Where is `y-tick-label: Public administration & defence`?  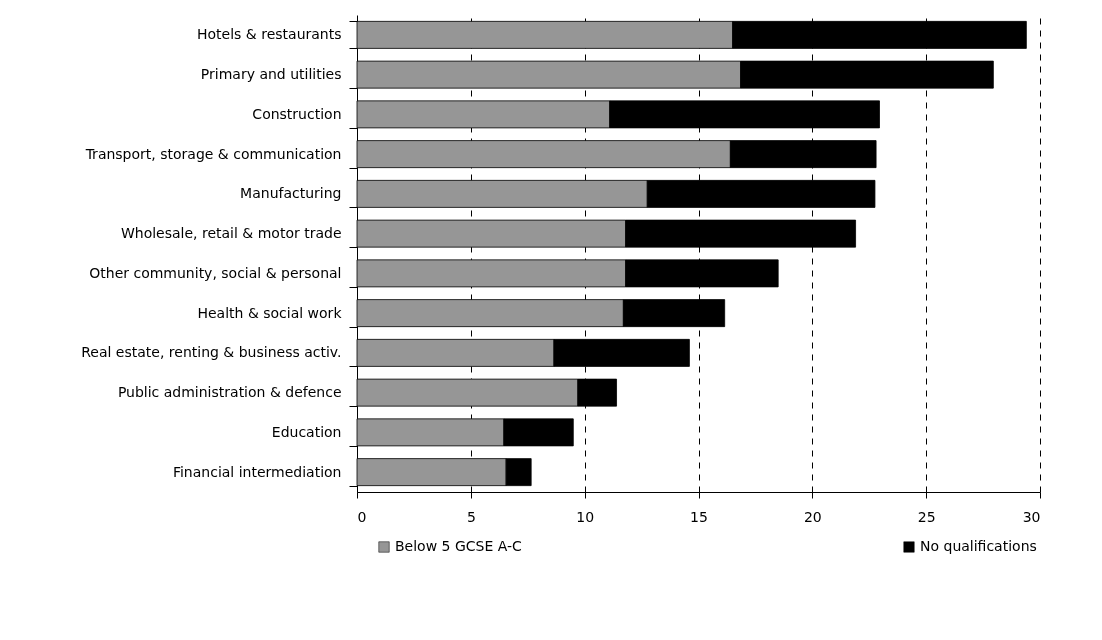
y-tick-label: Public administration & defence is located at coordinates (229, 392).